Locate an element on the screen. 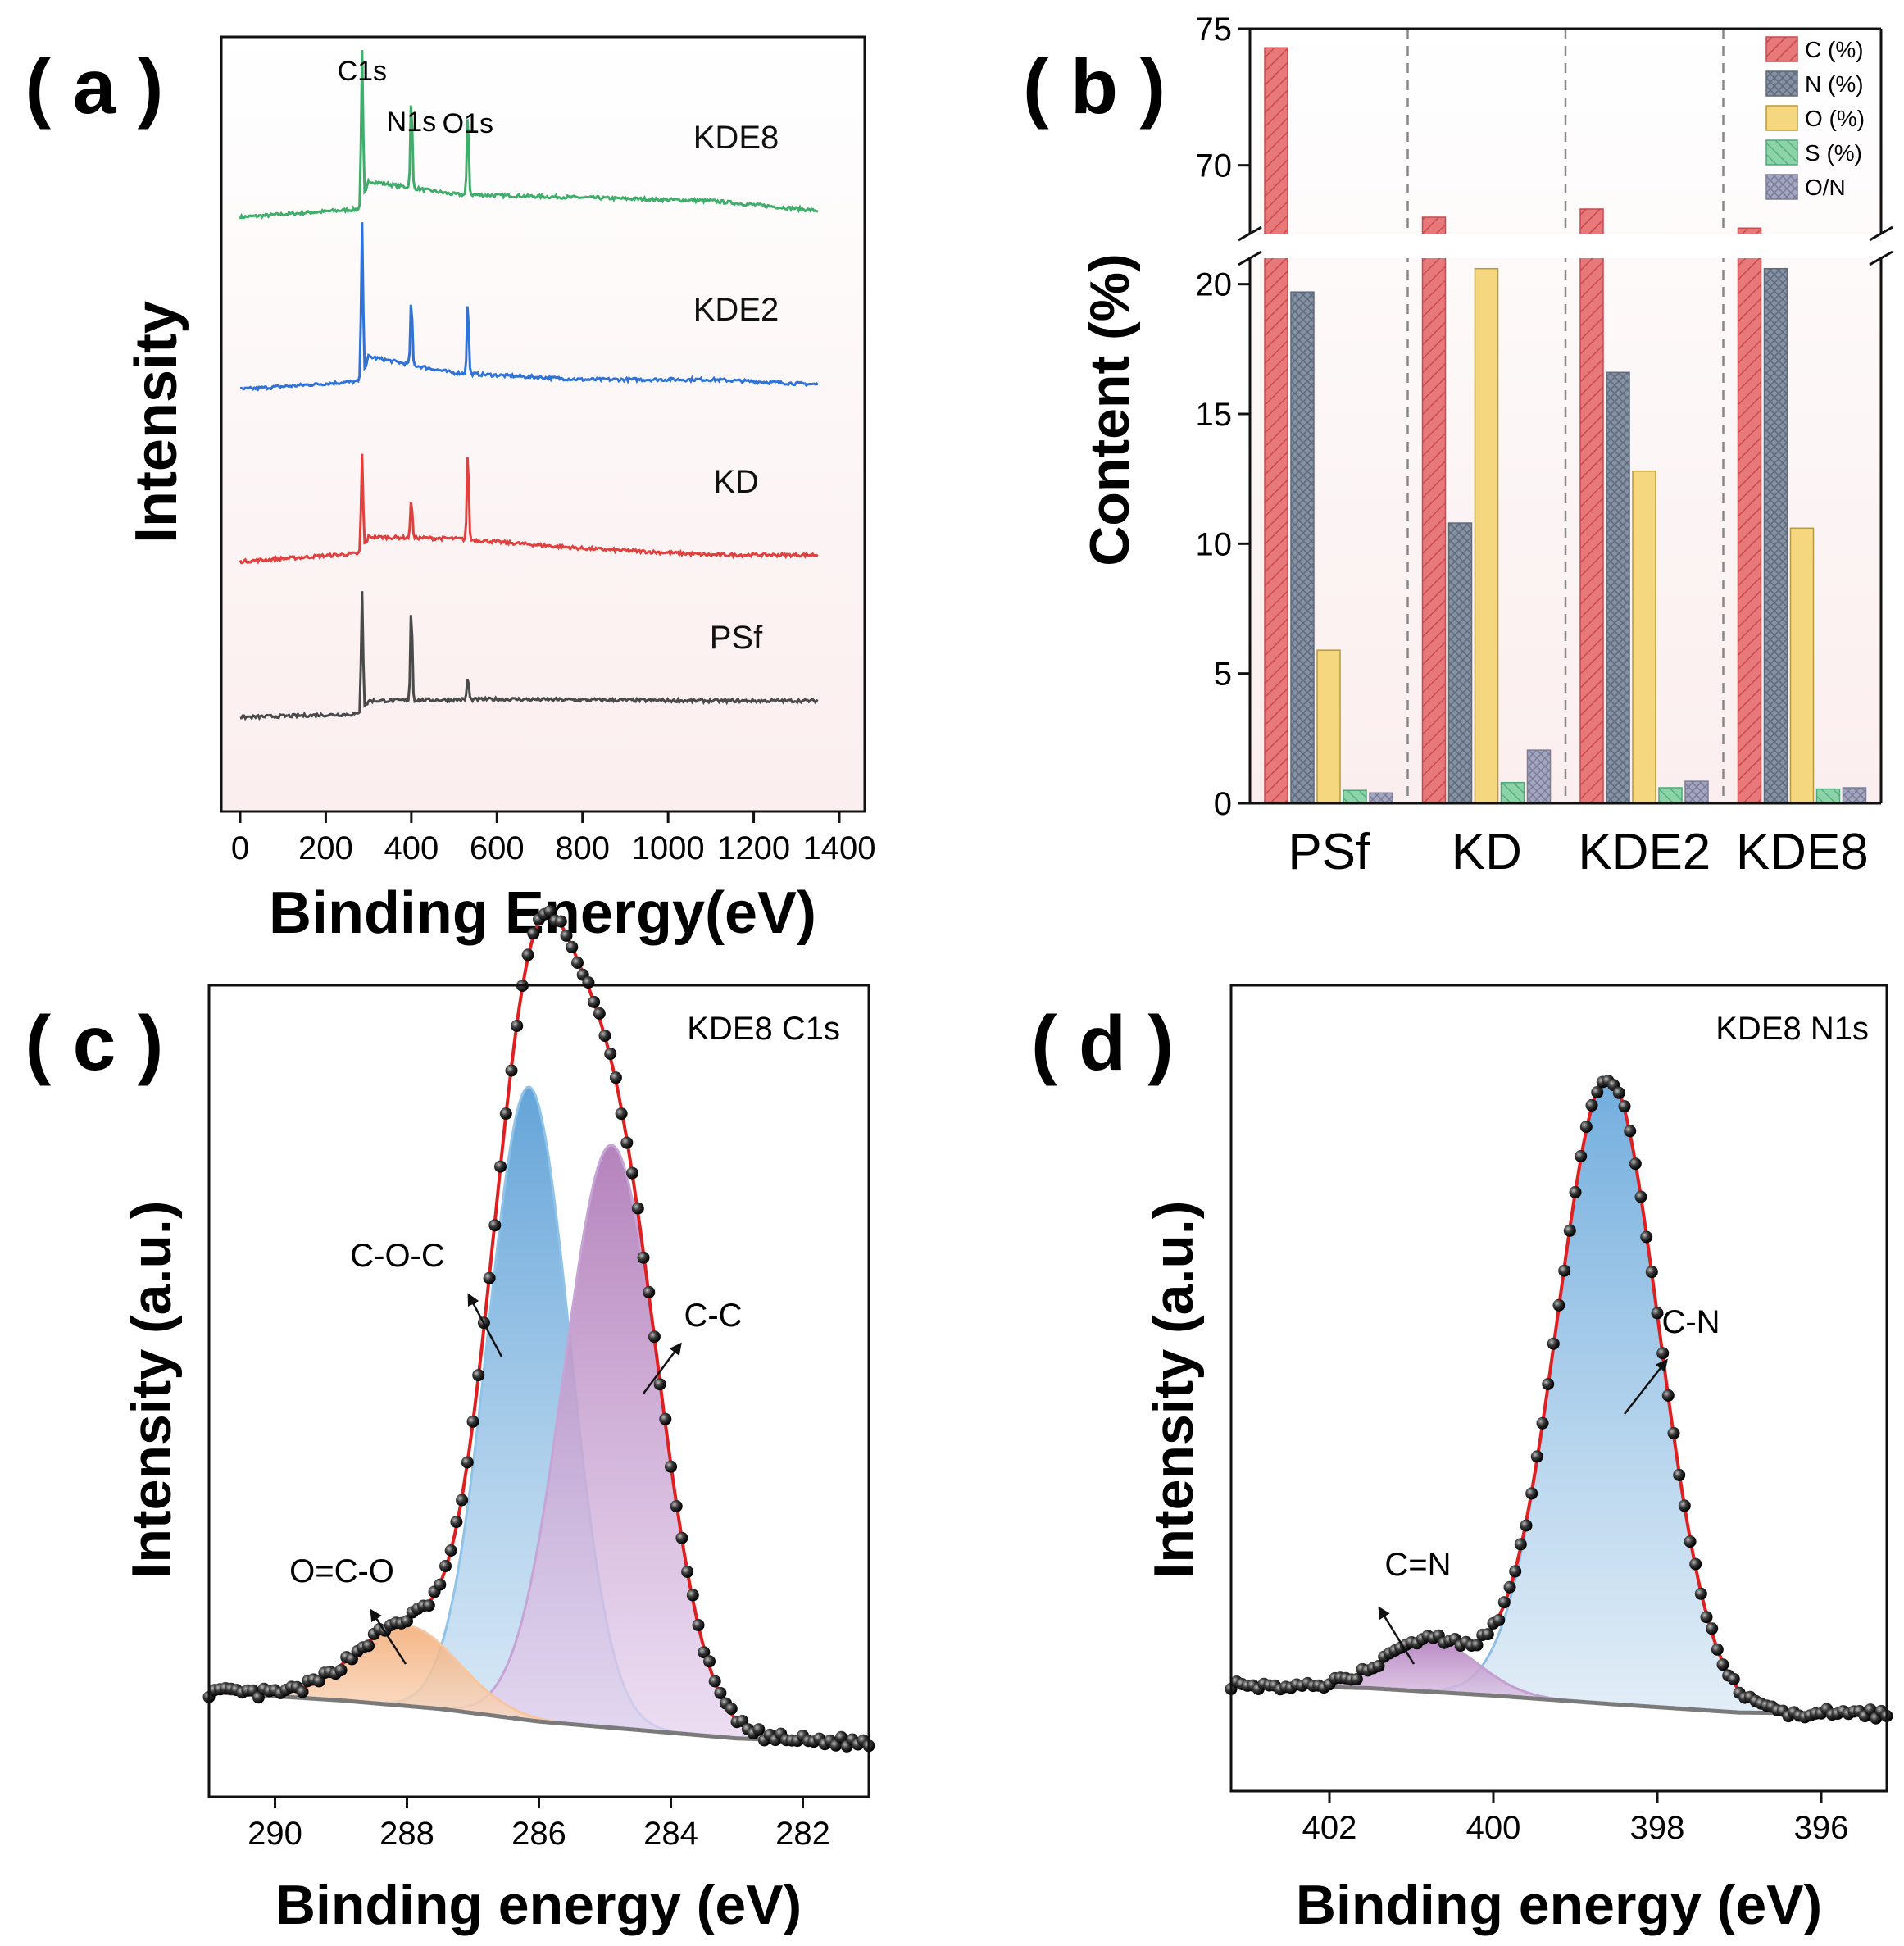 The image size is (1904, 1946). y-tick-label: 0 is located at coordinates (1223, 804).